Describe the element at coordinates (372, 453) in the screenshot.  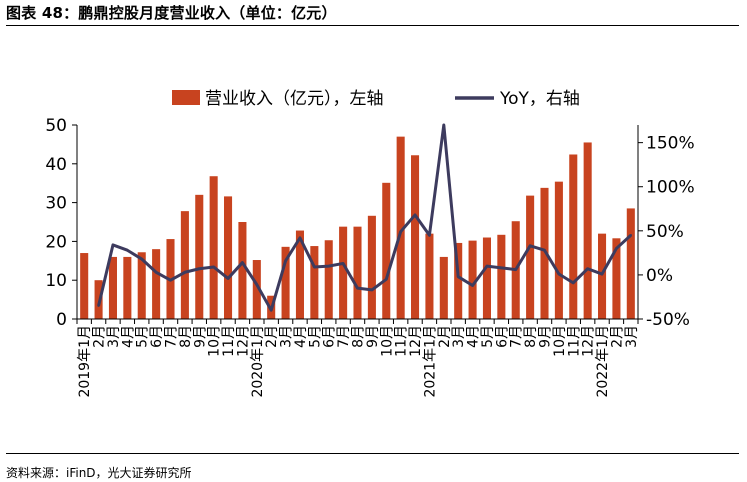
I see `source-rule` at that location.